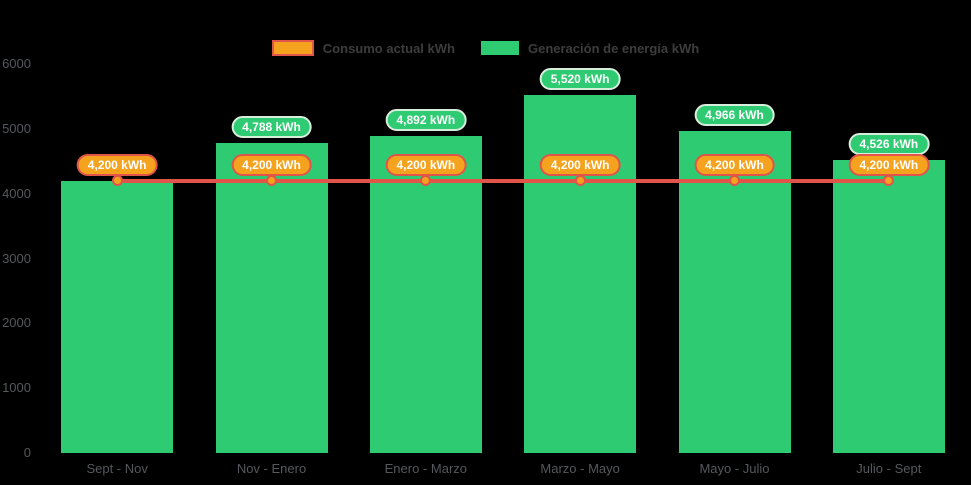  Describe the element at coordinates (426, 468) in the screenshot. I see `x-axis-label: Enero - Marzo` at that location.